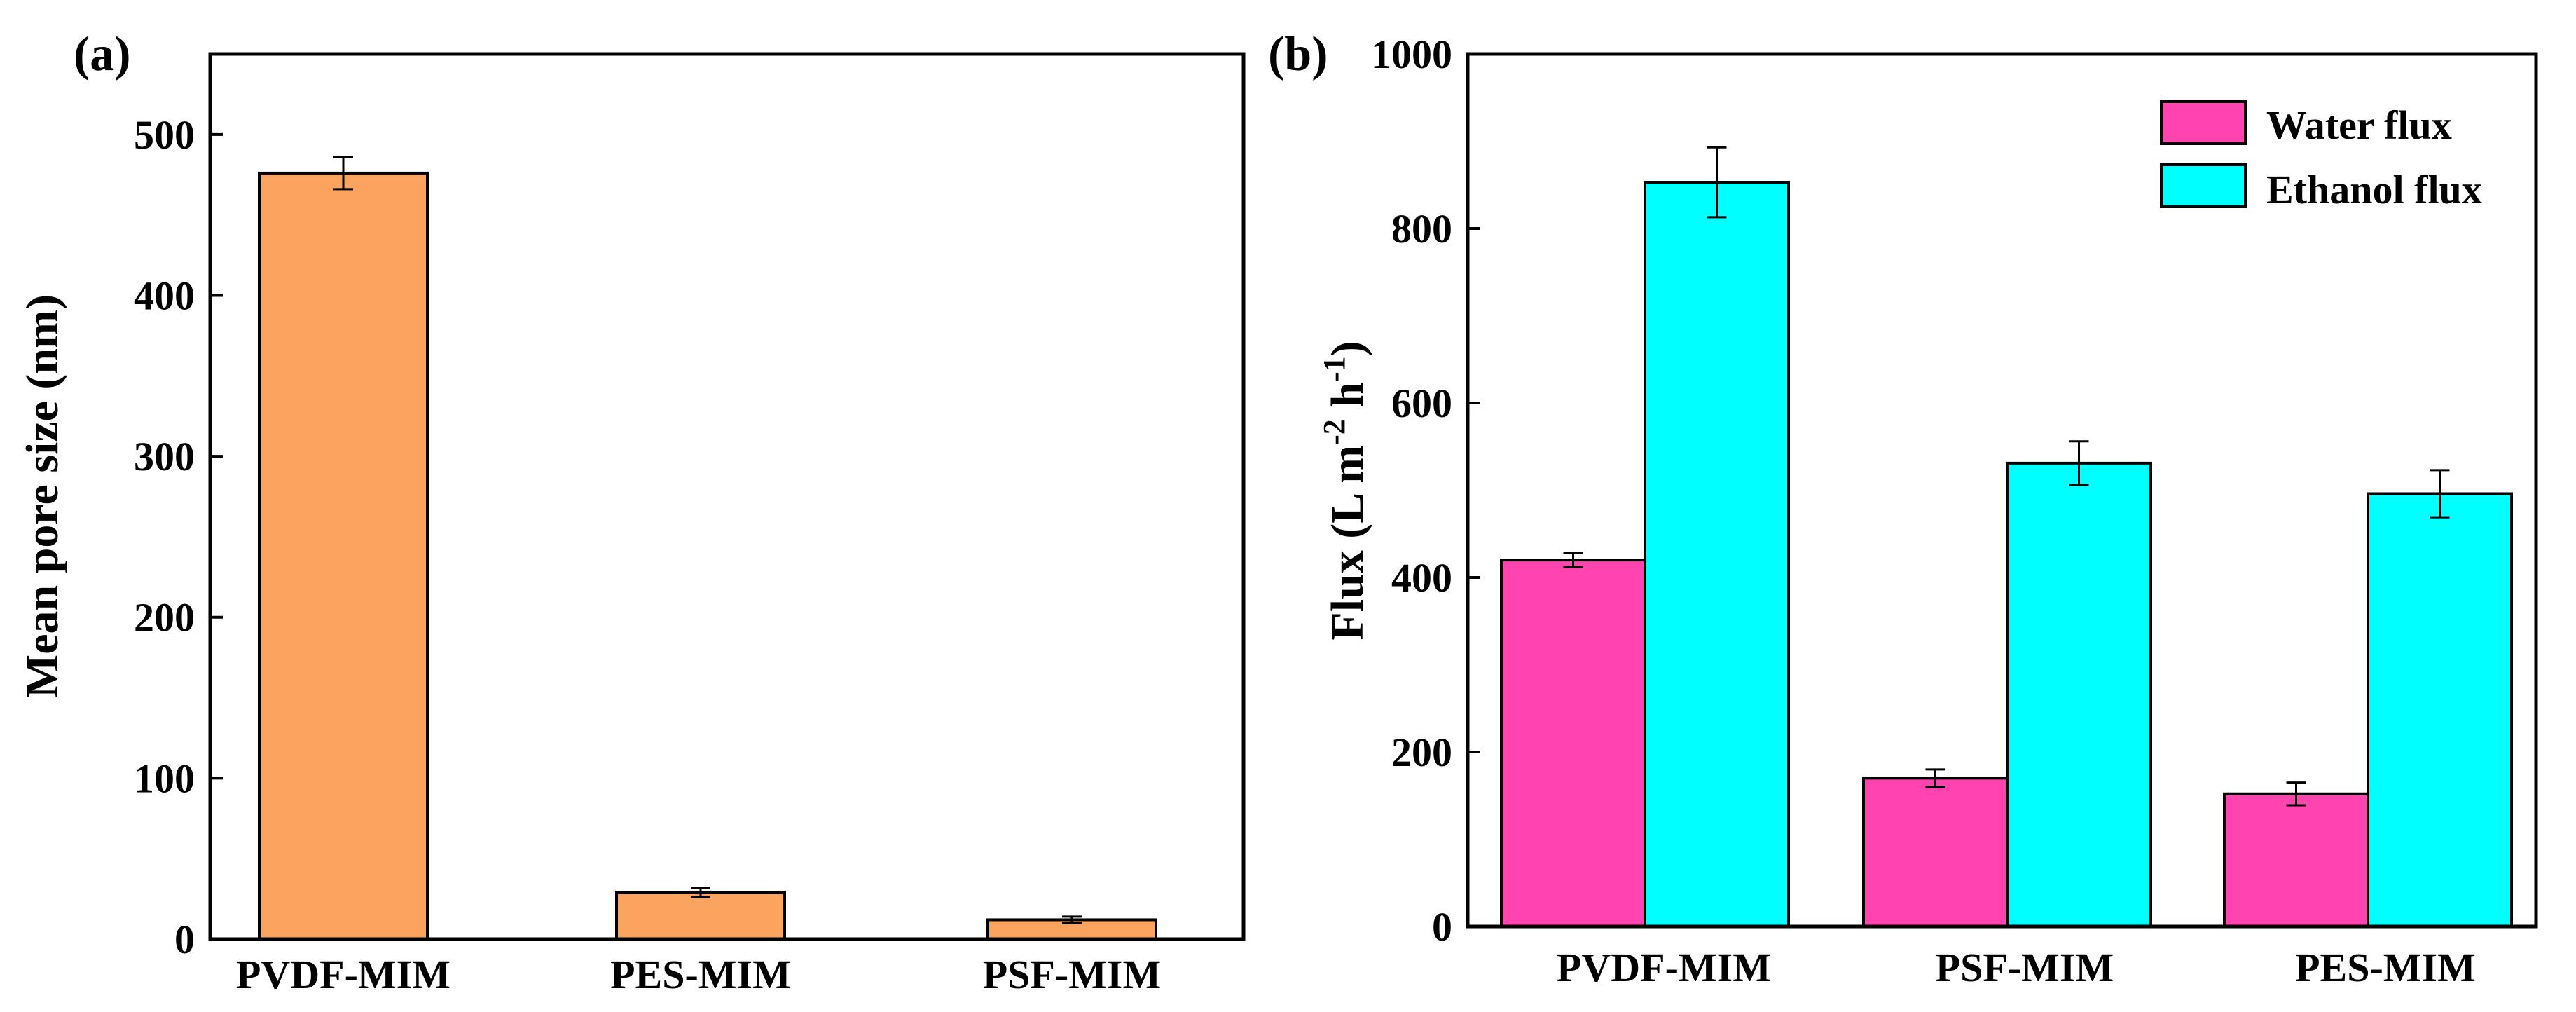  I want to click on panel-a-y-ticks: 0 100 200 300 400 500, so click(178, 537).